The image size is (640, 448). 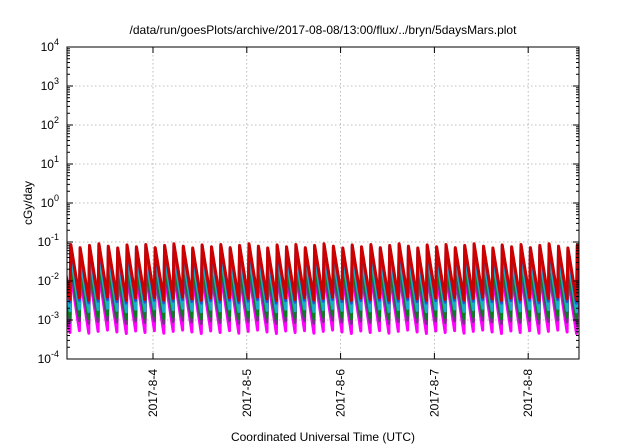 What do you see at coordinates (247, 393) in the screenshot?
I see `x-tick-label: 2017-8-5` at bounding box center [247, 393].